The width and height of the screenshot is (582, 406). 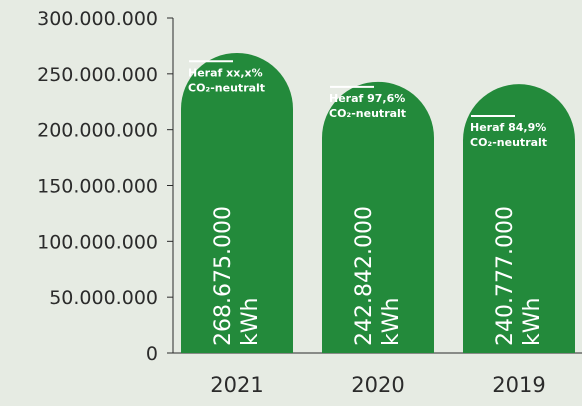 I want to click on annotation-text: Heraf 97,6%, so click(x=367, y=98).